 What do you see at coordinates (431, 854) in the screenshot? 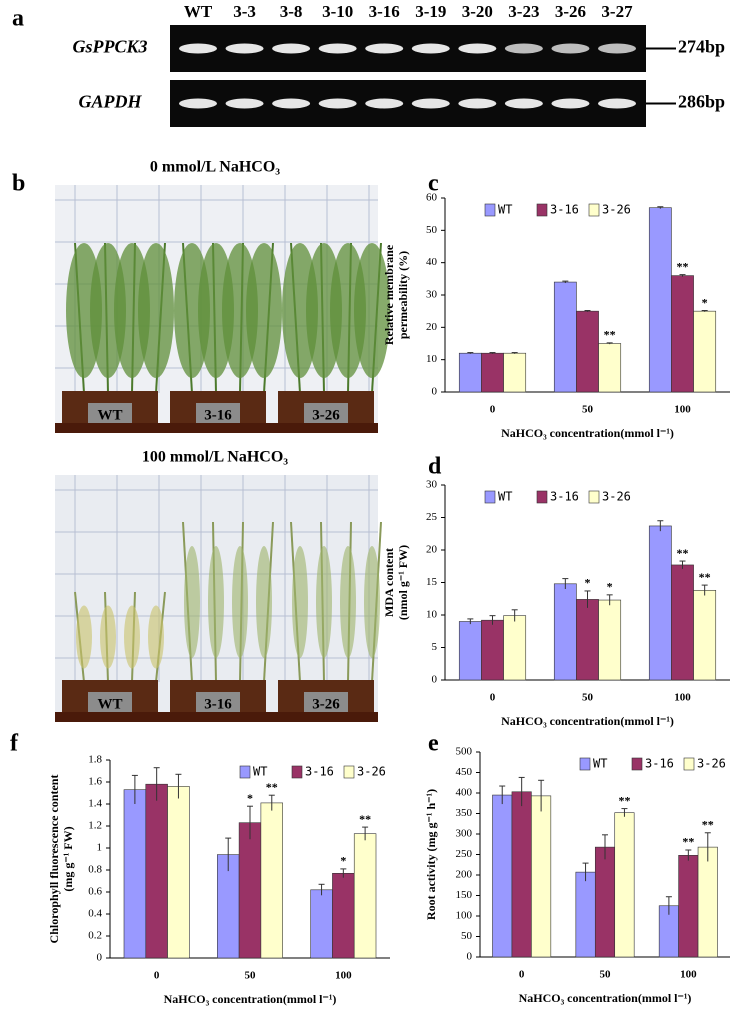
I see `y-axis-label: Root activity (mg g⁻¹ h⁻¹)` at bounding box center [431, 854].